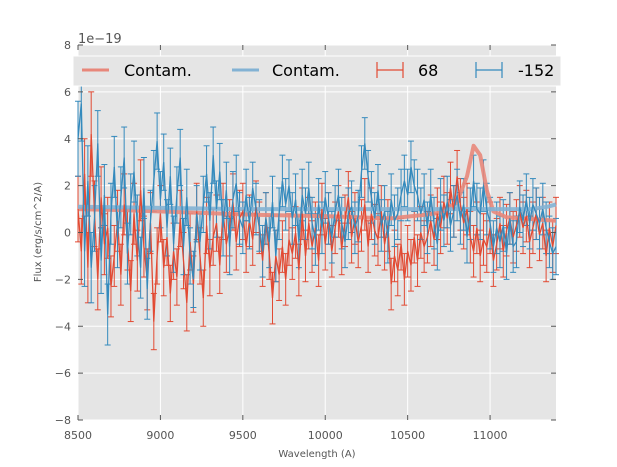 The image size is (617, 467). What do you see at coordinates (67, 92) in the screenshot?
I see `y-tick-label: 6` at bounding box center [67, 92].